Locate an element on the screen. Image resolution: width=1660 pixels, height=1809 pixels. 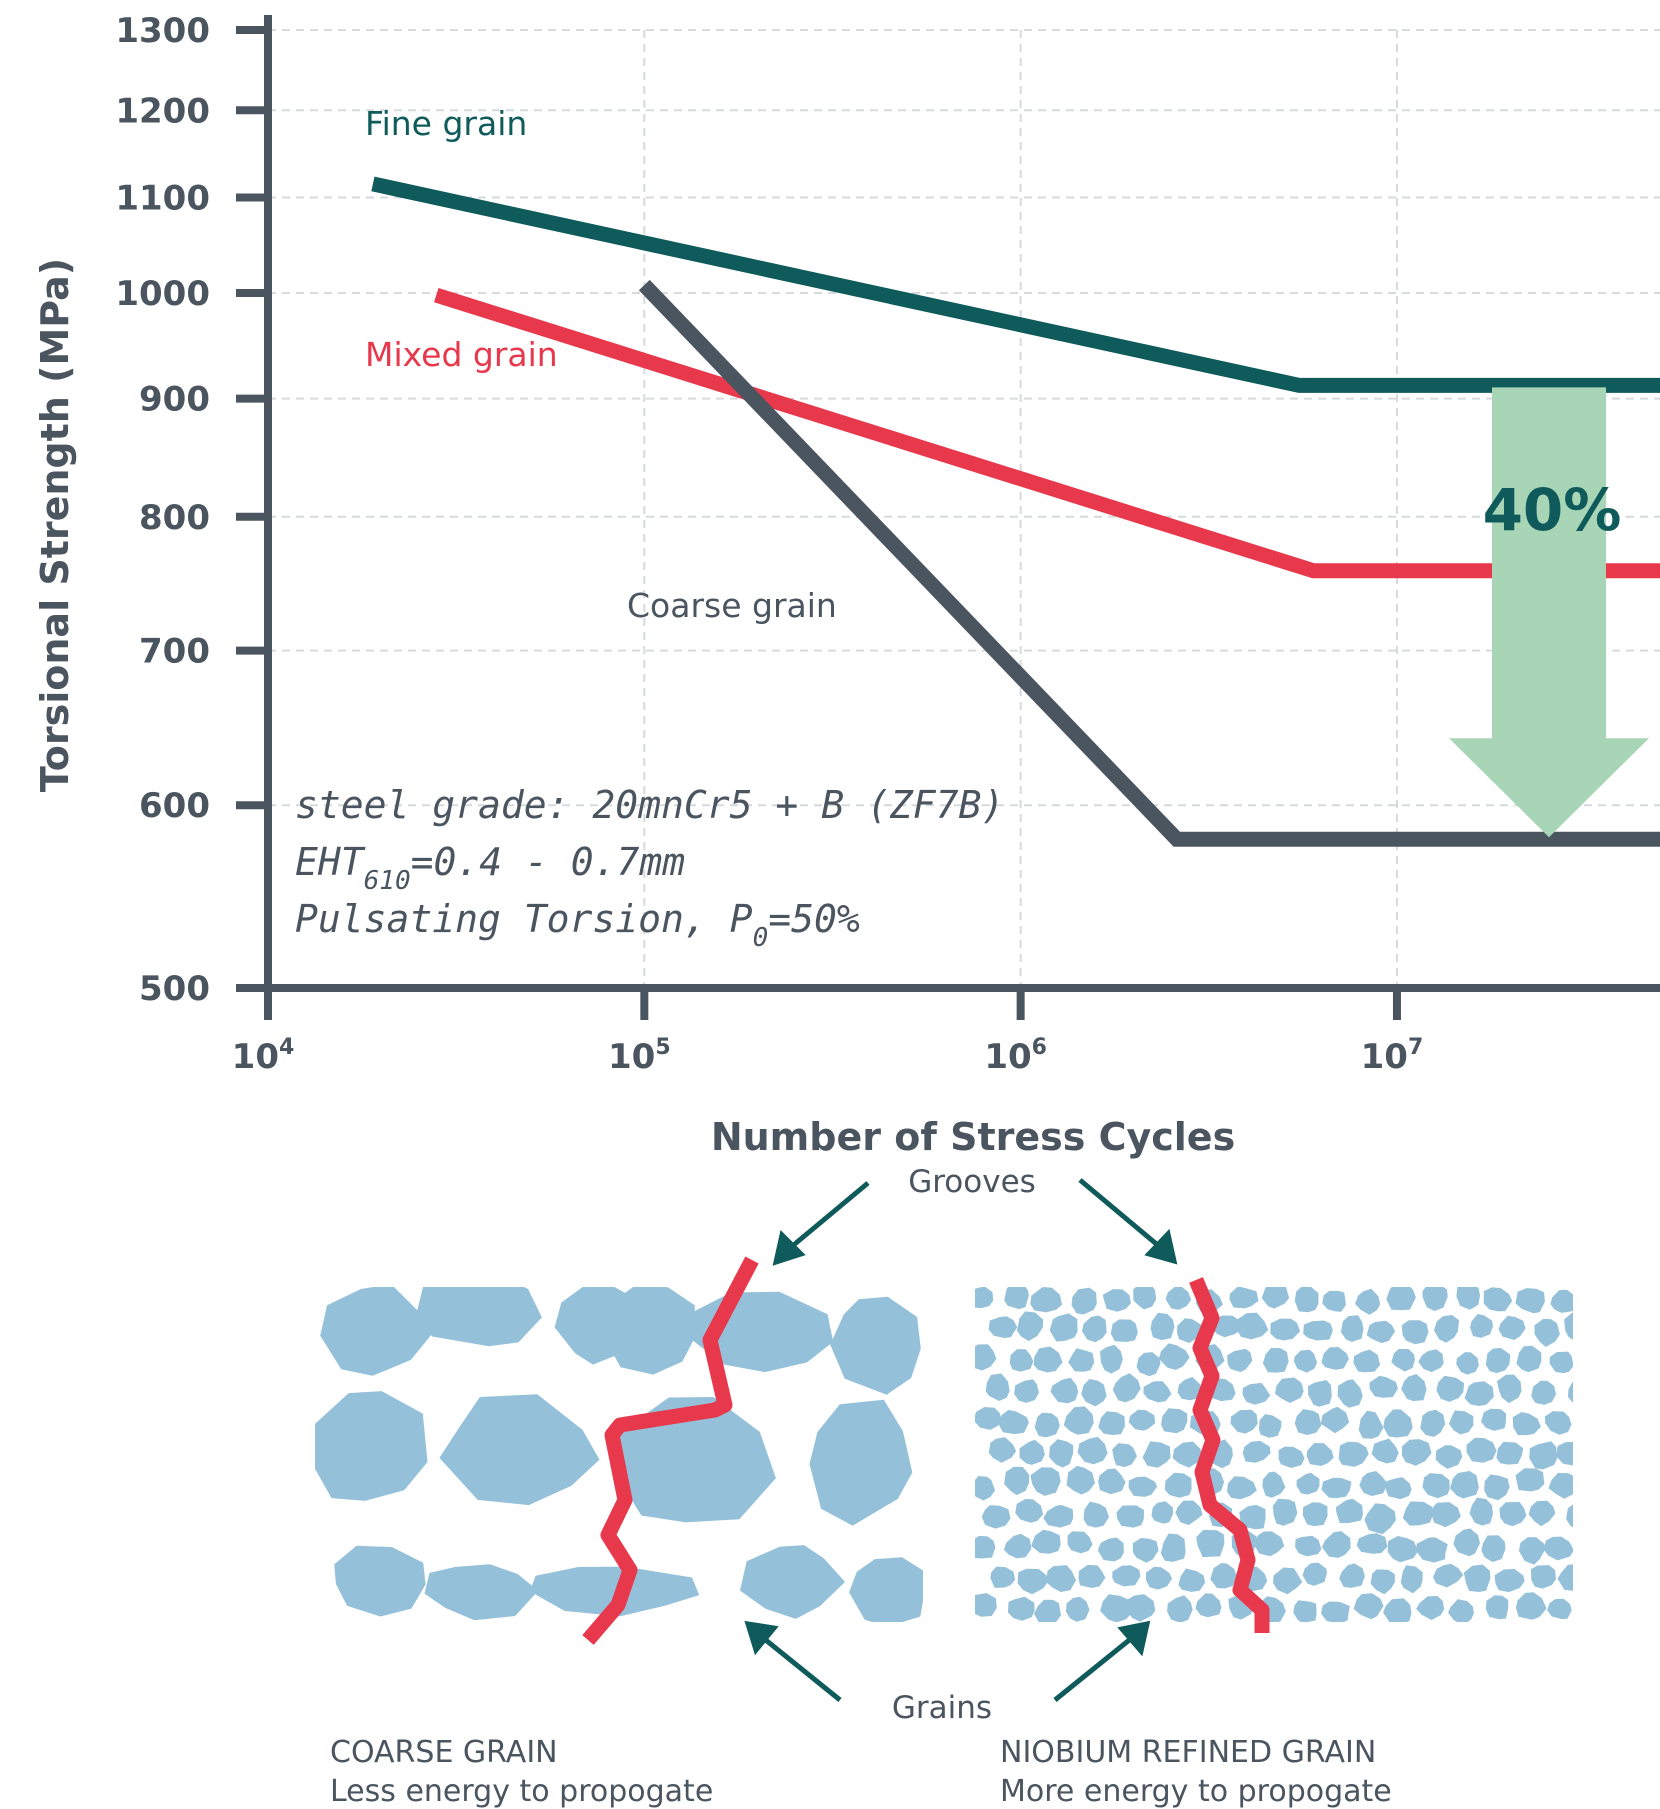
x-tick-base-7: 10 is located at coordinates (1384, 1057).